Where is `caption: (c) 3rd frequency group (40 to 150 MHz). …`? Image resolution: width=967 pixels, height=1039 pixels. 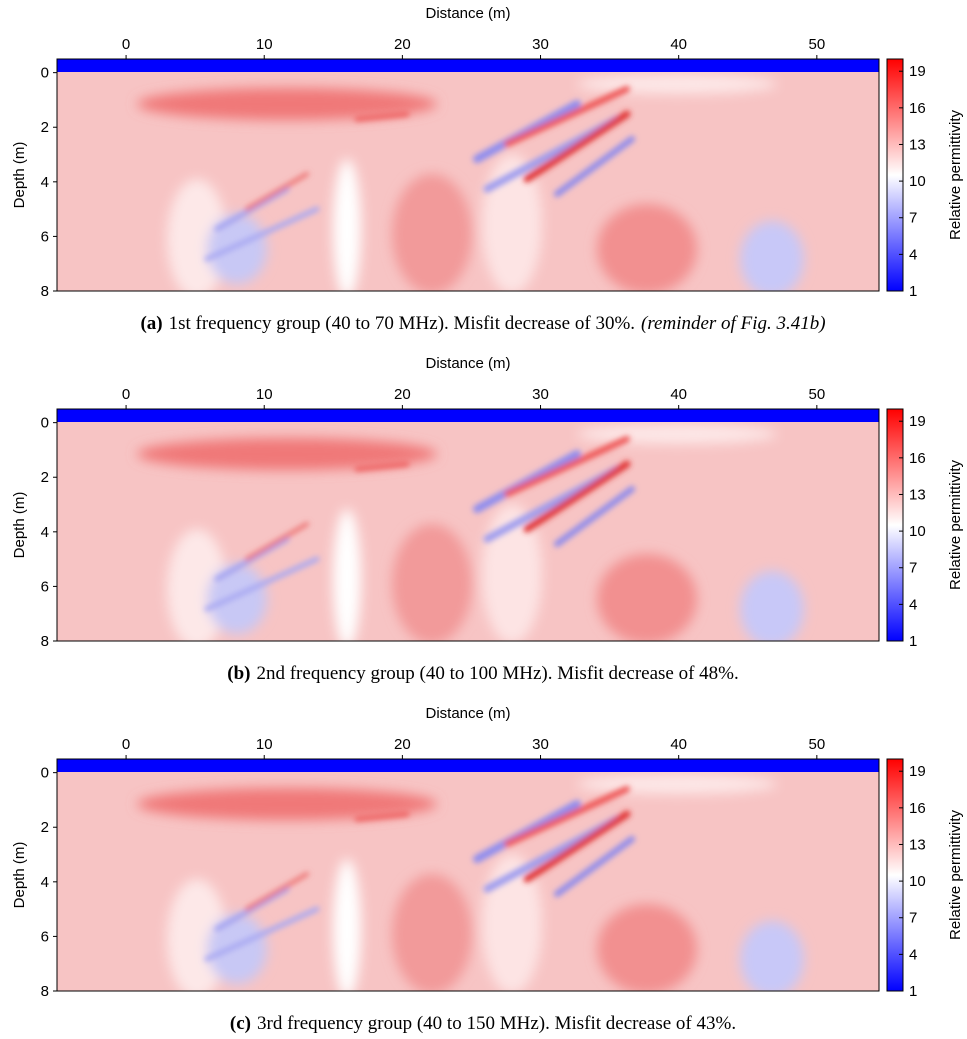 caption: (c) 3rd frequency group (40 to 150 MHz). … is located at coordinates (483, 1023).